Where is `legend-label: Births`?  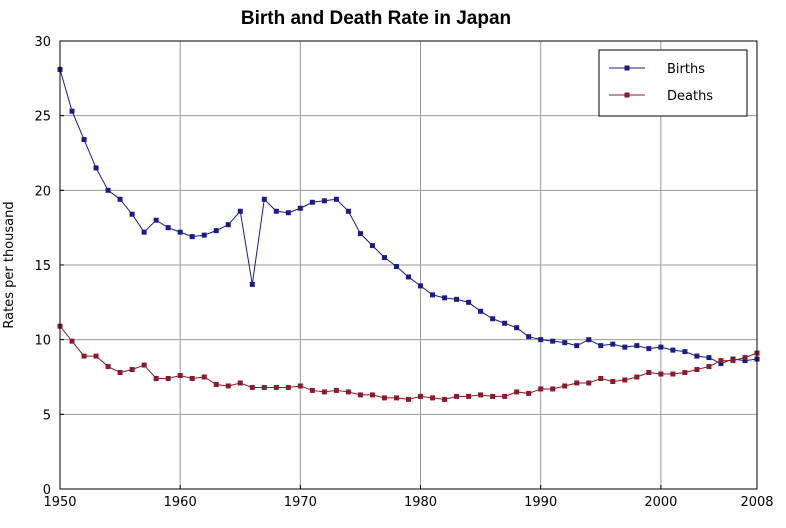
legend-label: Births is located at coordinates (686, 69).